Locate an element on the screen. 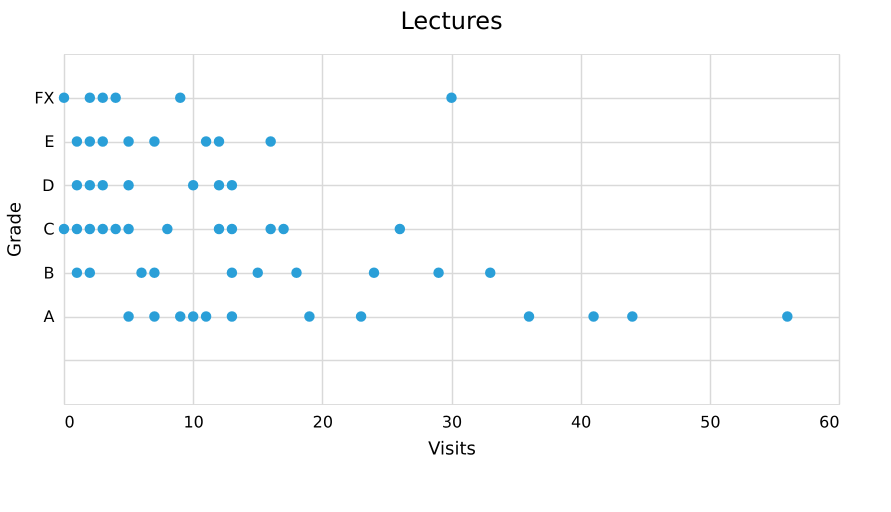 The width and height of the screenshot is (891, 512). x-tick-label: 10 is located at coordinates (193, 422).